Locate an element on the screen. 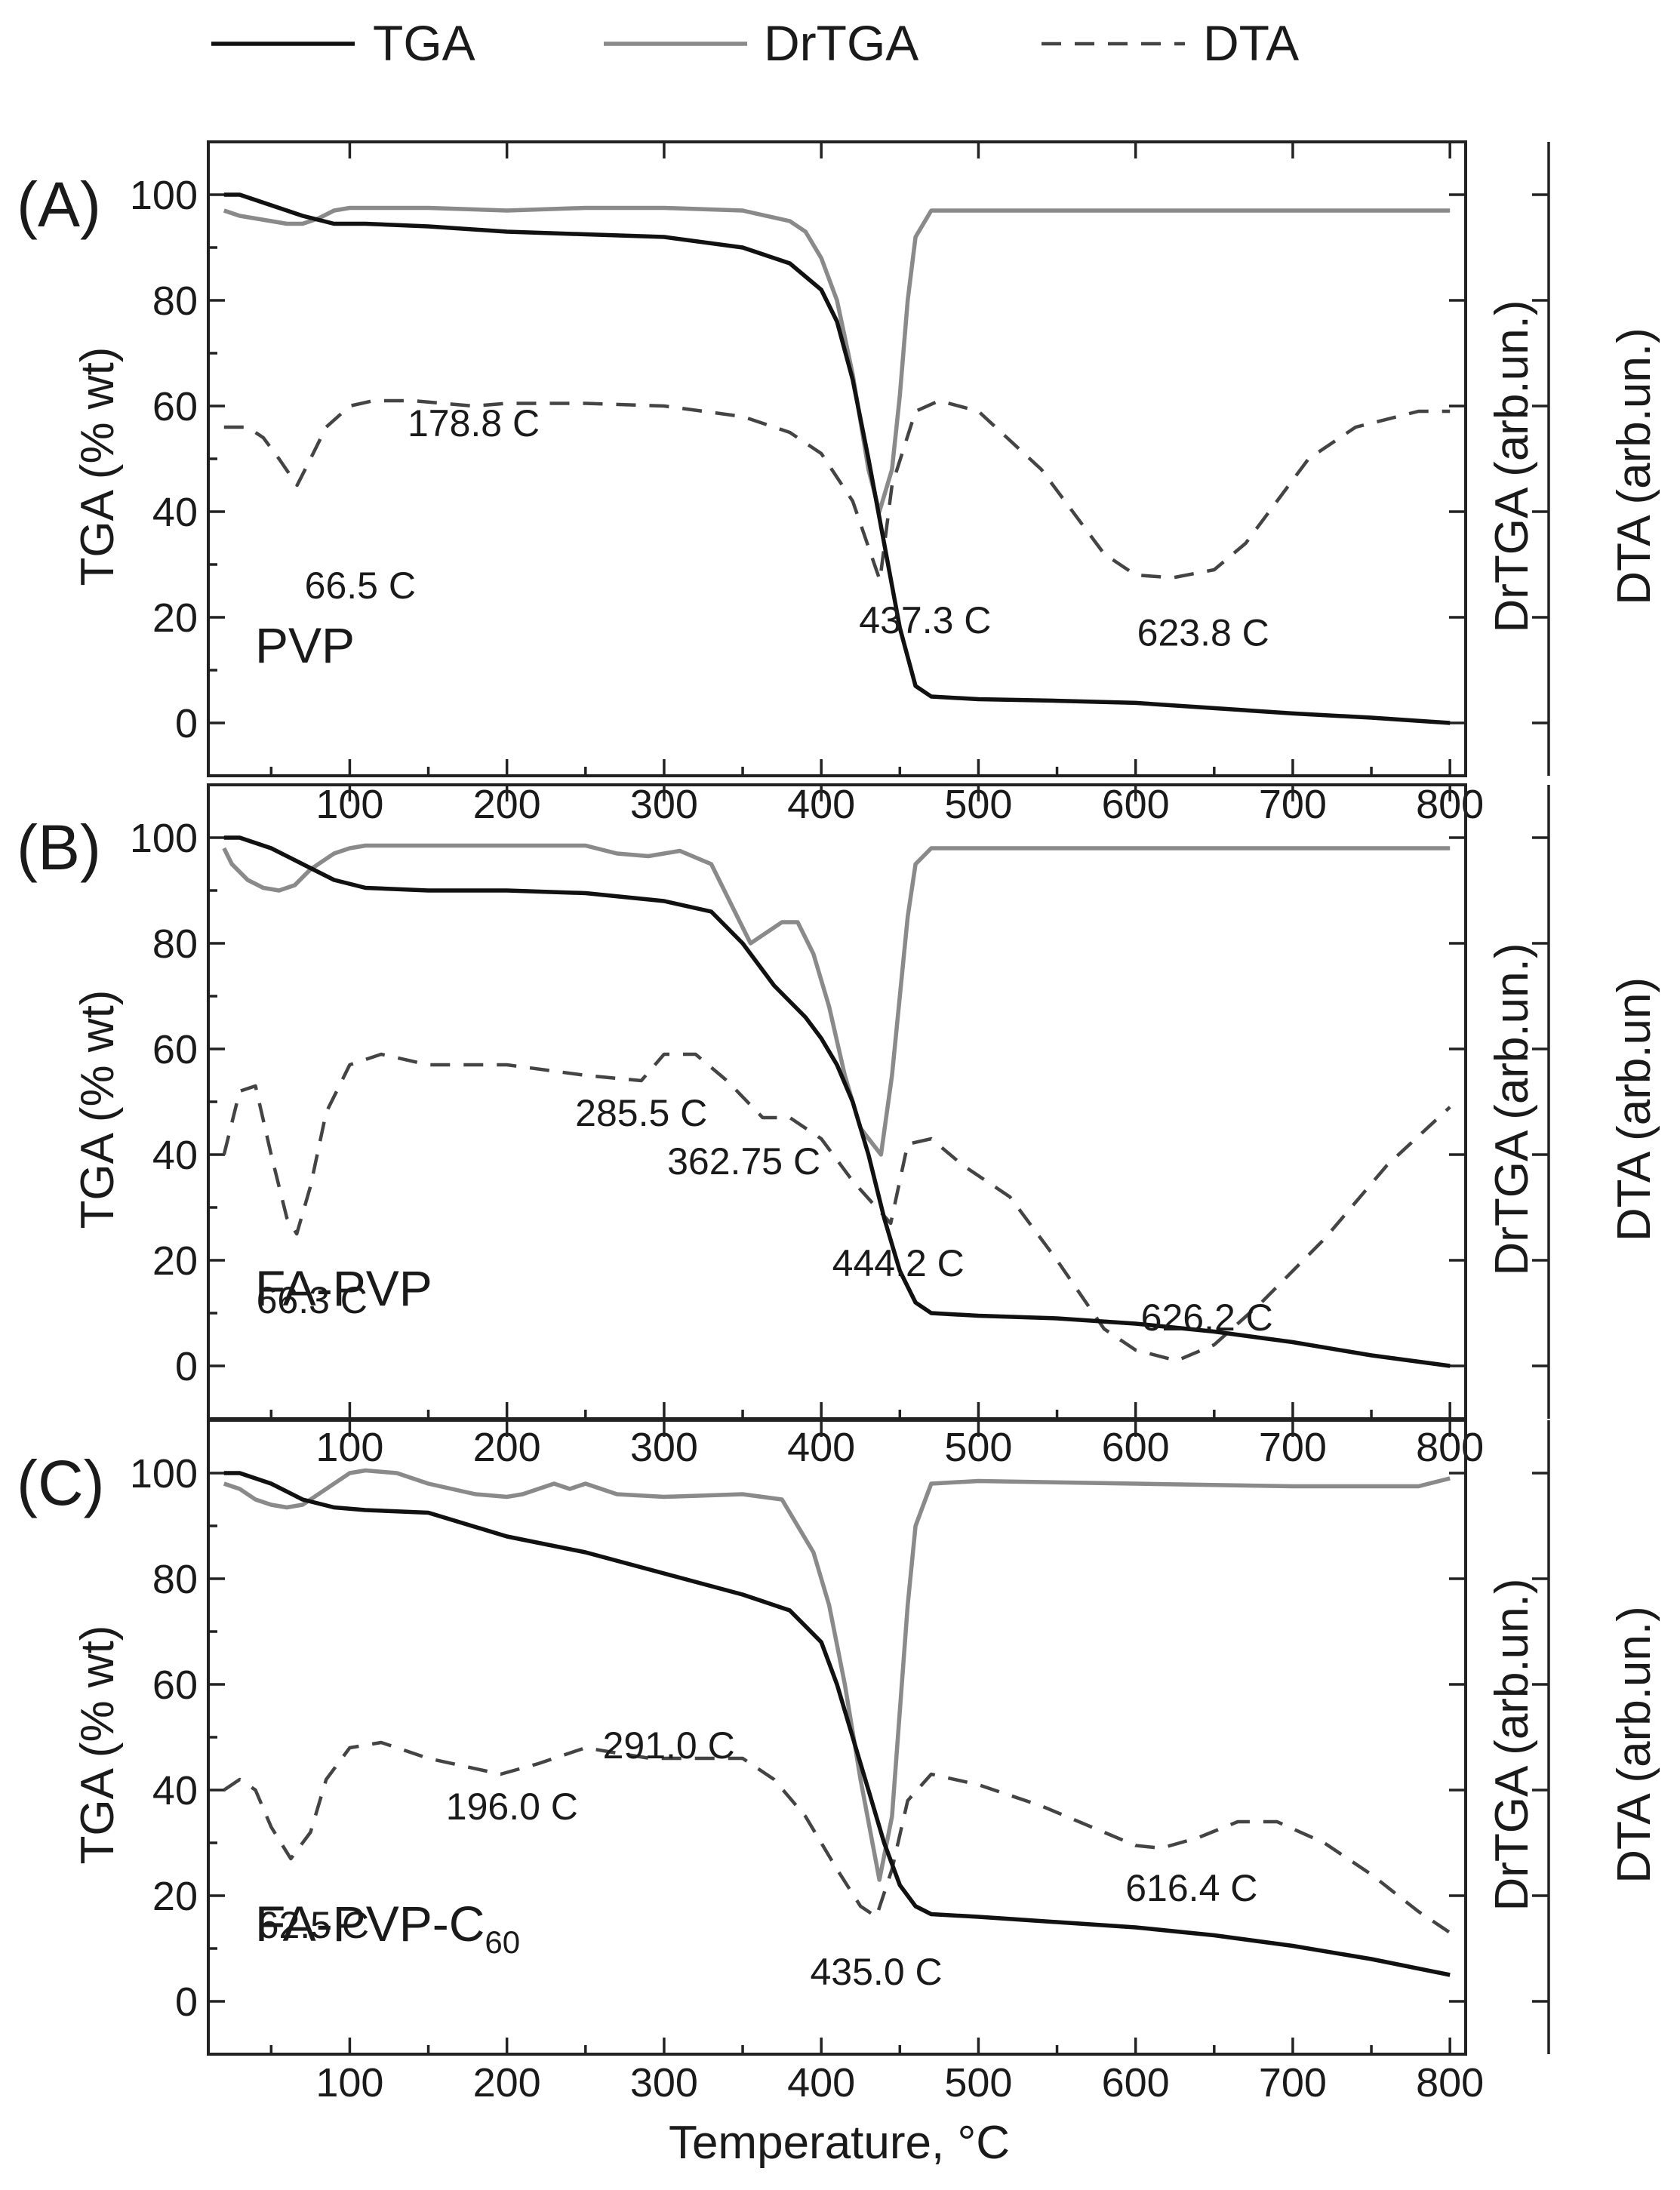  panel-letter: (C) is located at coordinates (61, 1482).